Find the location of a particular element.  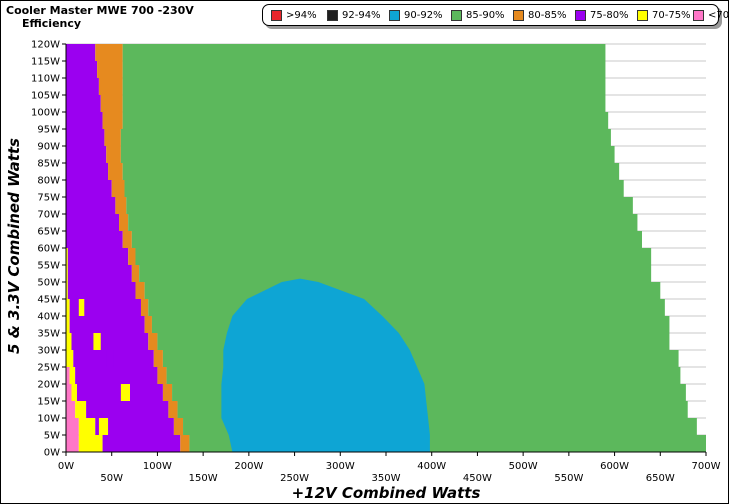

chart-title: Cooler Master MWE 700 -230V is located at coordinates (100, 10).